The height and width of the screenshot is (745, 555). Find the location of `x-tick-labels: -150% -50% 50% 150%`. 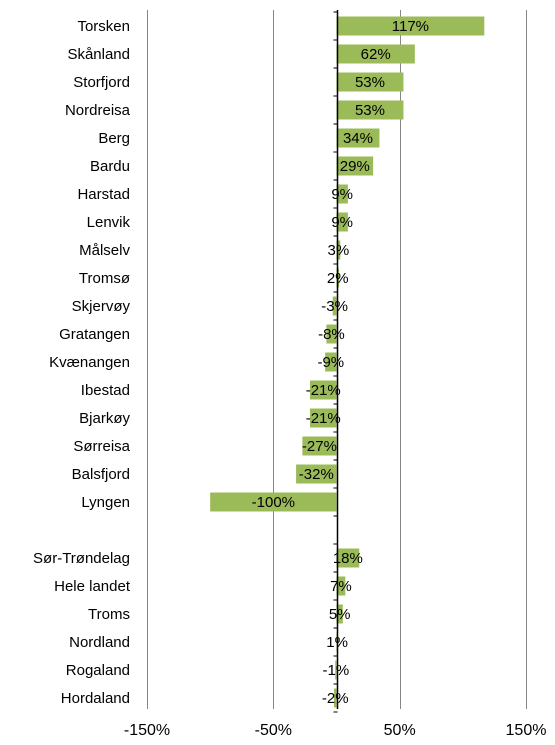

x-tick-labels: -150% -50% 50% 150% is located at coordinates (335, 730).